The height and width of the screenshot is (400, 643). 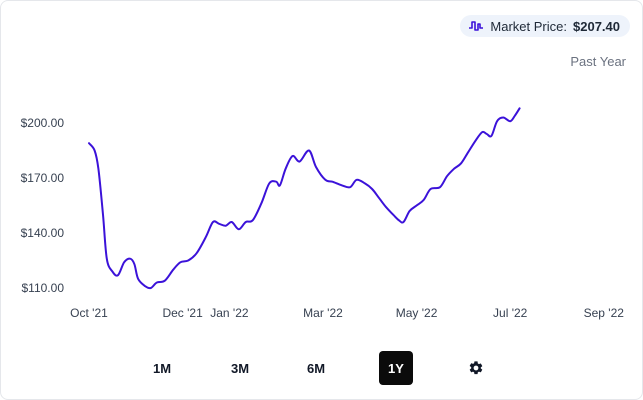 I want to click on x-tick-label: Mar '22, so click(x=323, y=313).